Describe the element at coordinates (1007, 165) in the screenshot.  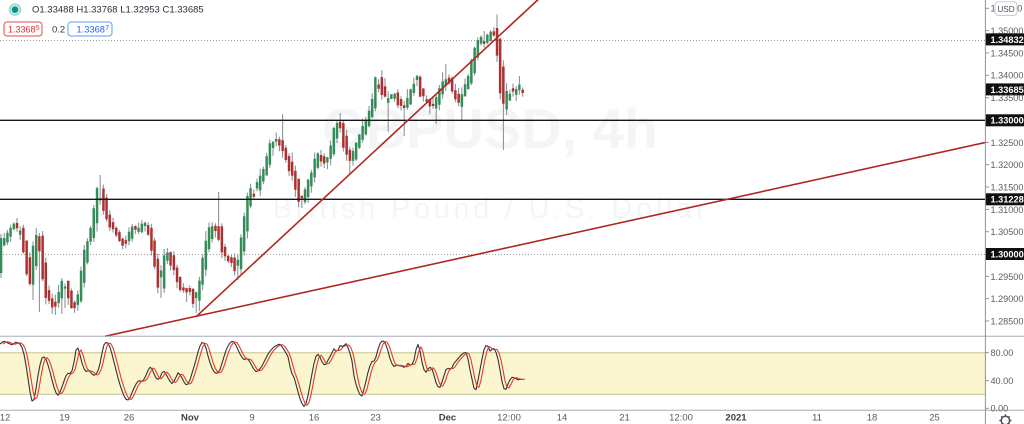
I see `svg-text: 1.32000` at that location.